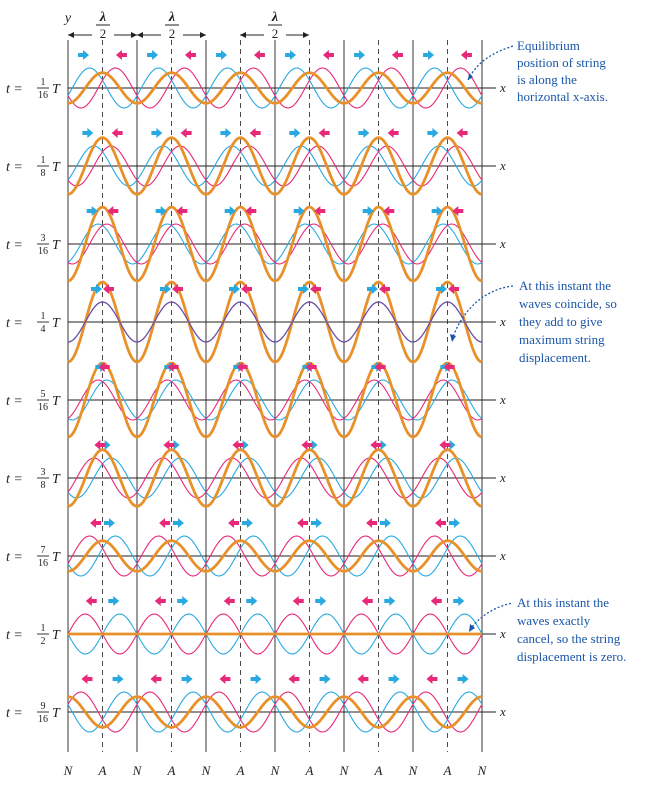  What do you see at coordinates (67, 18) in the screenshot?
I see `y-axis-label: y` at bounding box center [67, 18].